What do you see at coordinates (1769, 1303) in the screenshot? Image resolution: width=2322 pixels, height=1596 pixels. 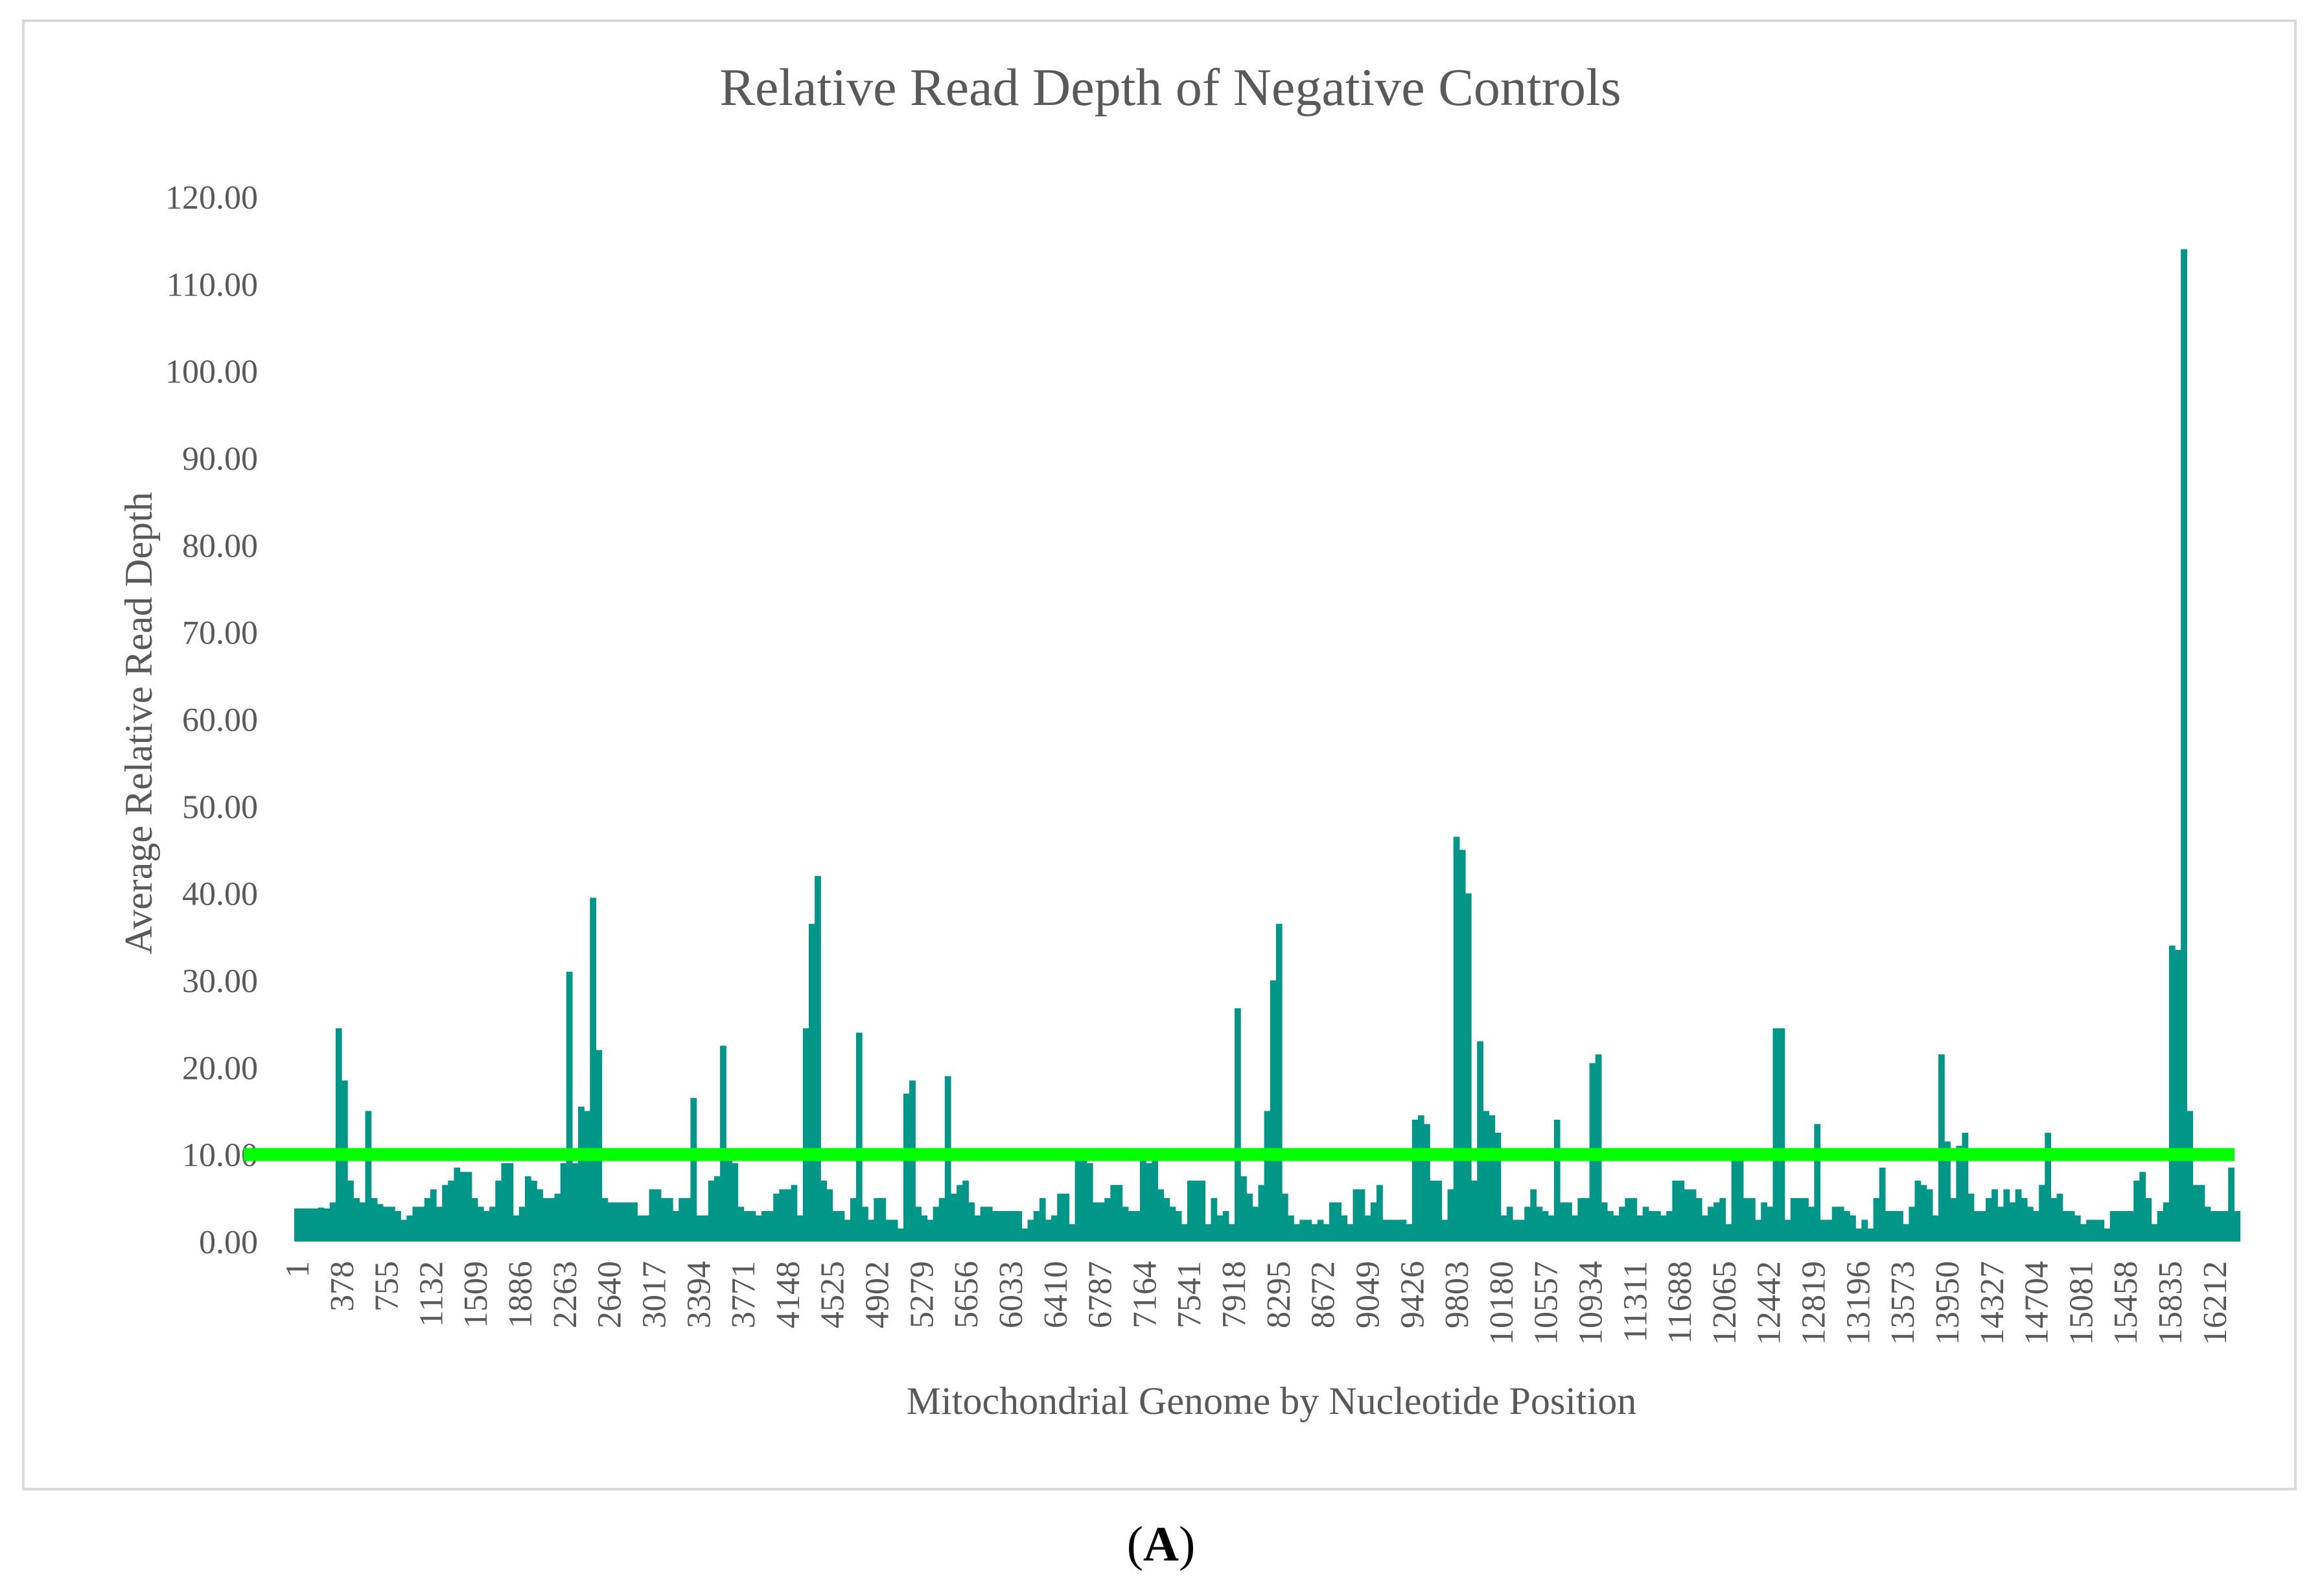 I see `x-tick-label: 12442` at bounding box center [1769, 1303].